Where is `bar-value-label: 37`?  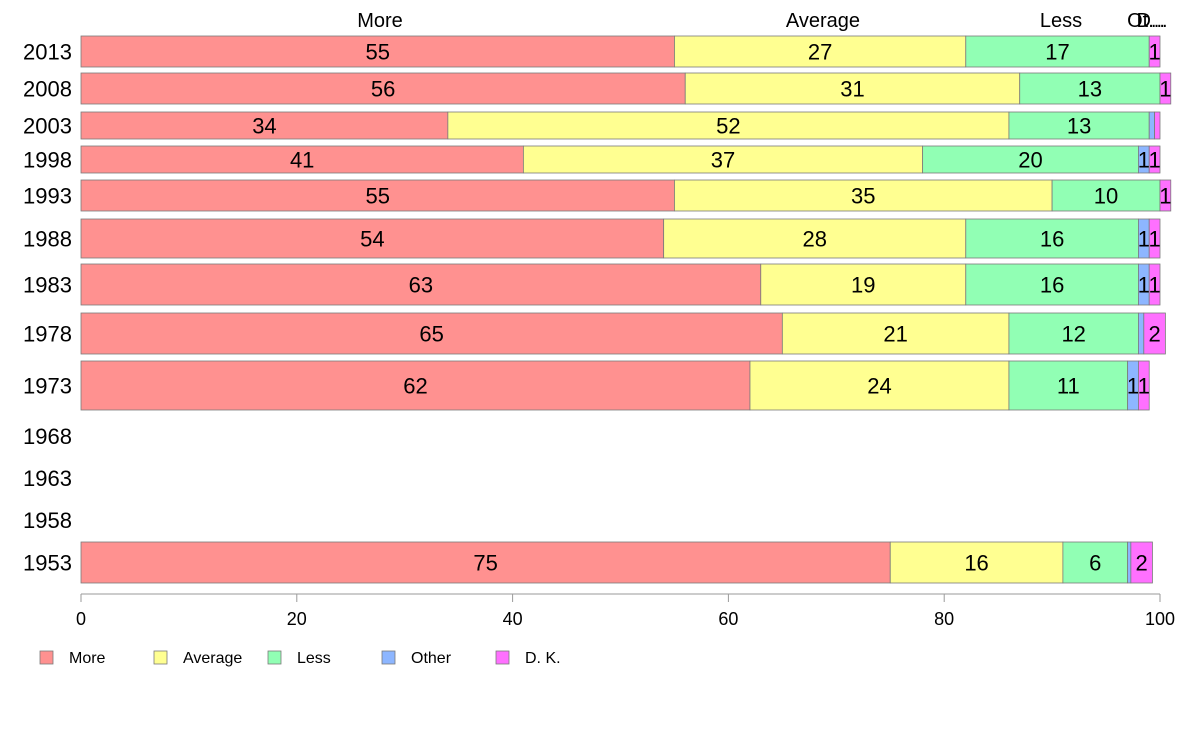 bar-value-label: 37 is located at coordinates (723, 160).